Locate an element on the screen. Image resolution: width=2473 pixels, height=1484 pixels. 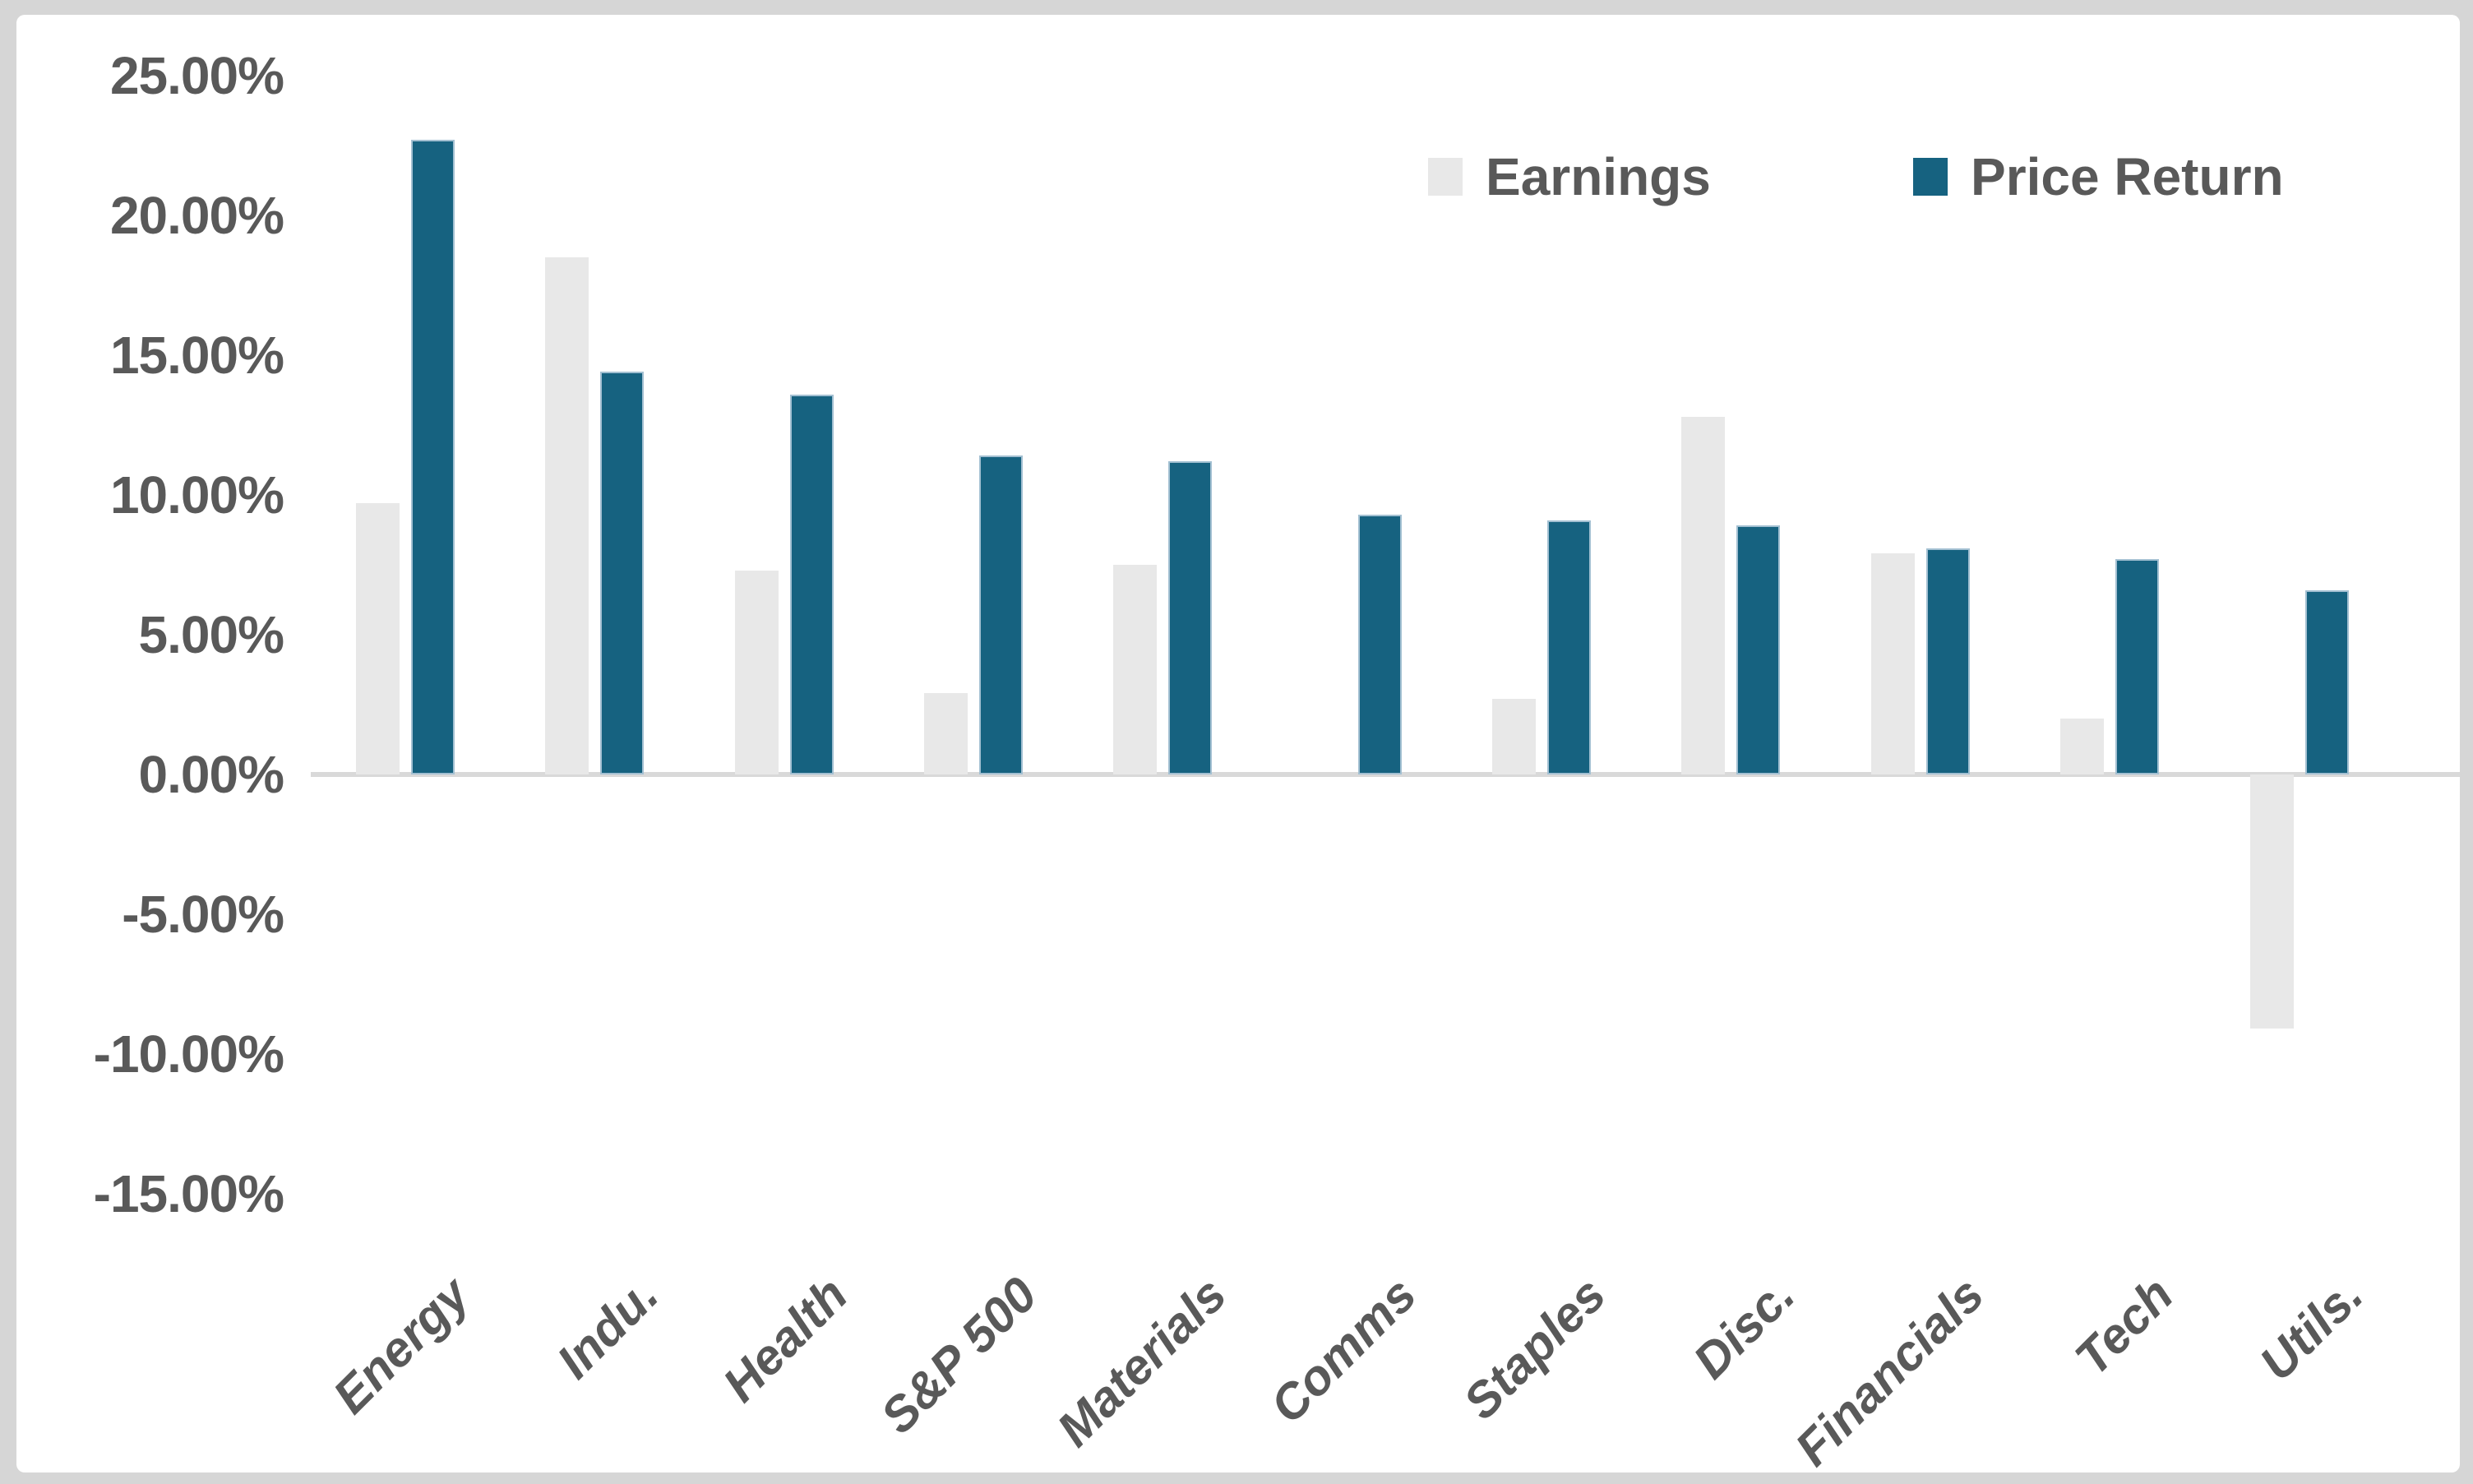
legend-item-price-return: Price Return is located at coordinates (2098, 176).